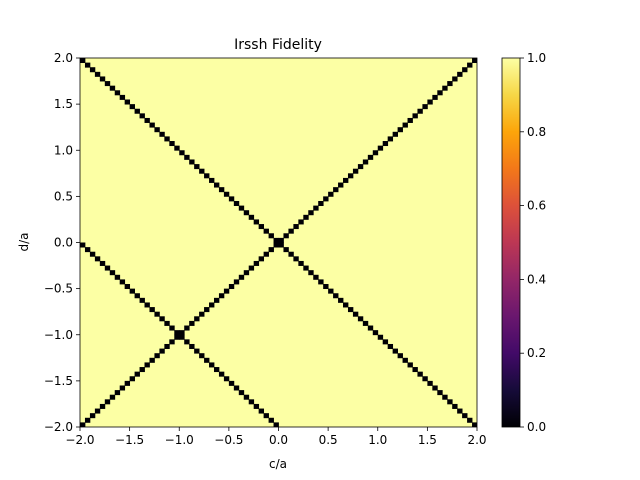 This screenshot has height=480, width=640. I want to click on colorbar-tick-label: 0.2, so click(536, 353).